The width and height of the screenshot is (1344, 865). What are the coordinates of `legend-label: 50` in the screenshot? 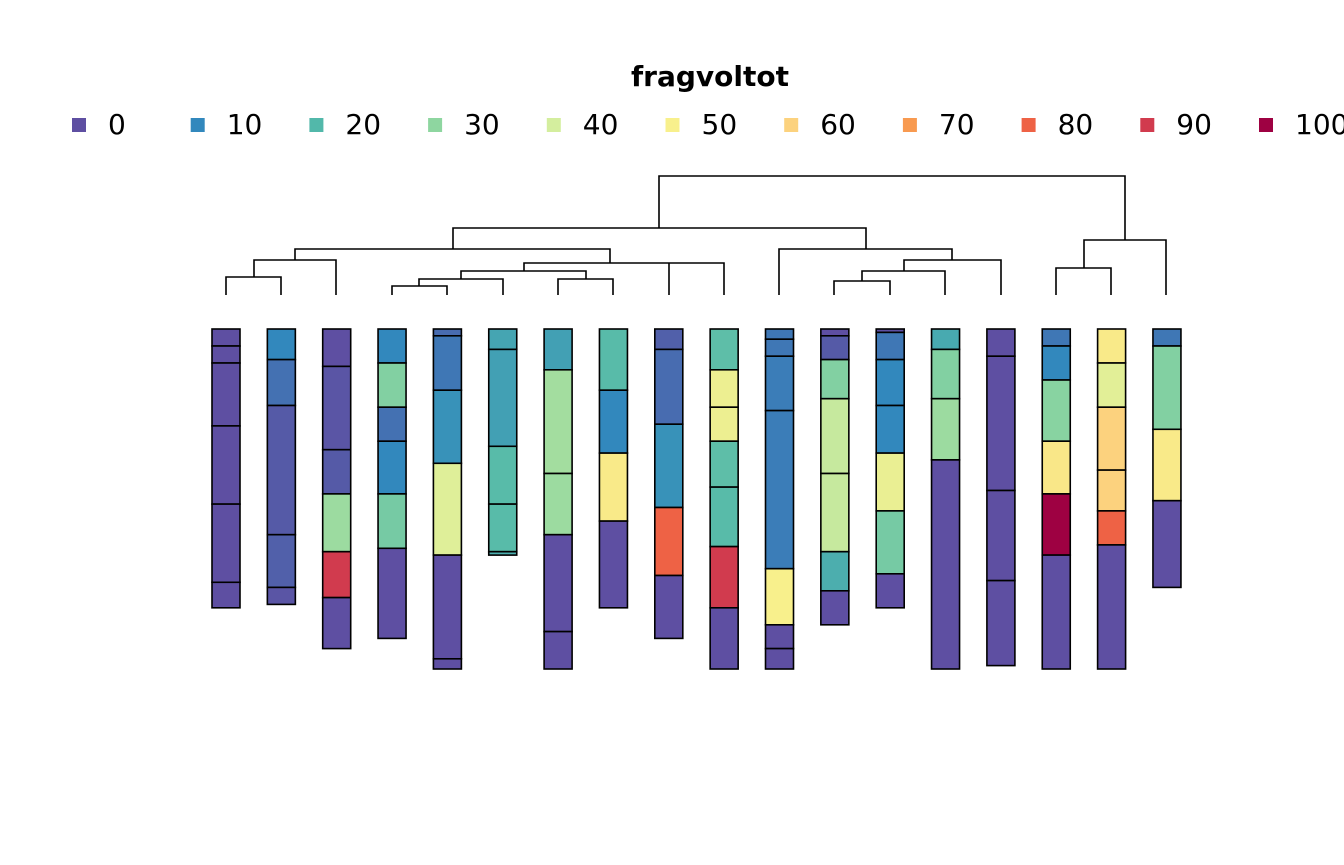 It's located at (720, 124).